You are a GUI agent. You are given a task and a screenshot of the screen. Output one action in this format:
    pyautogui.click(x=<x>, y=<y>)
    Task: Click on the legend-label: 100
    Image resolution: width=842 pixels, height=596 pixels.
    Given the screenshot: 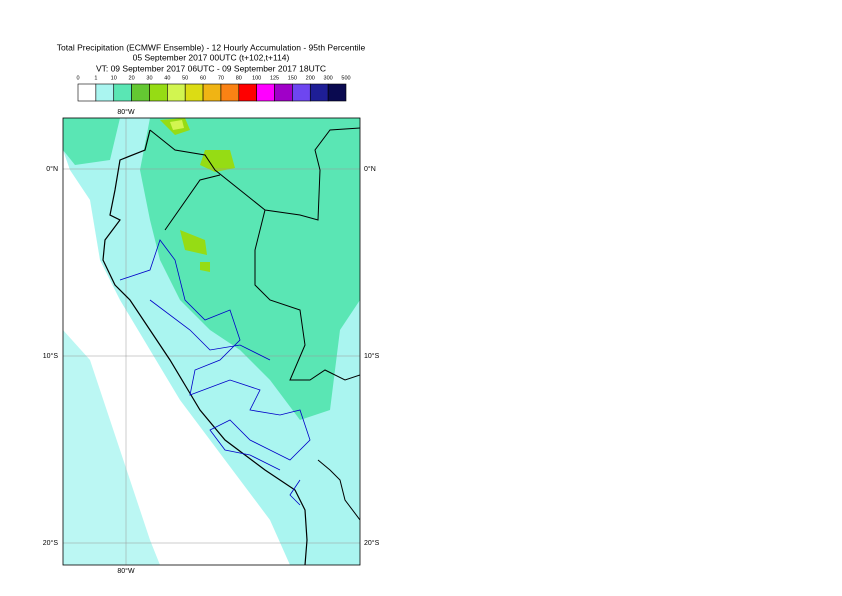 What is the action you would take?
    pyautogui.click(x=256, y=78)
    